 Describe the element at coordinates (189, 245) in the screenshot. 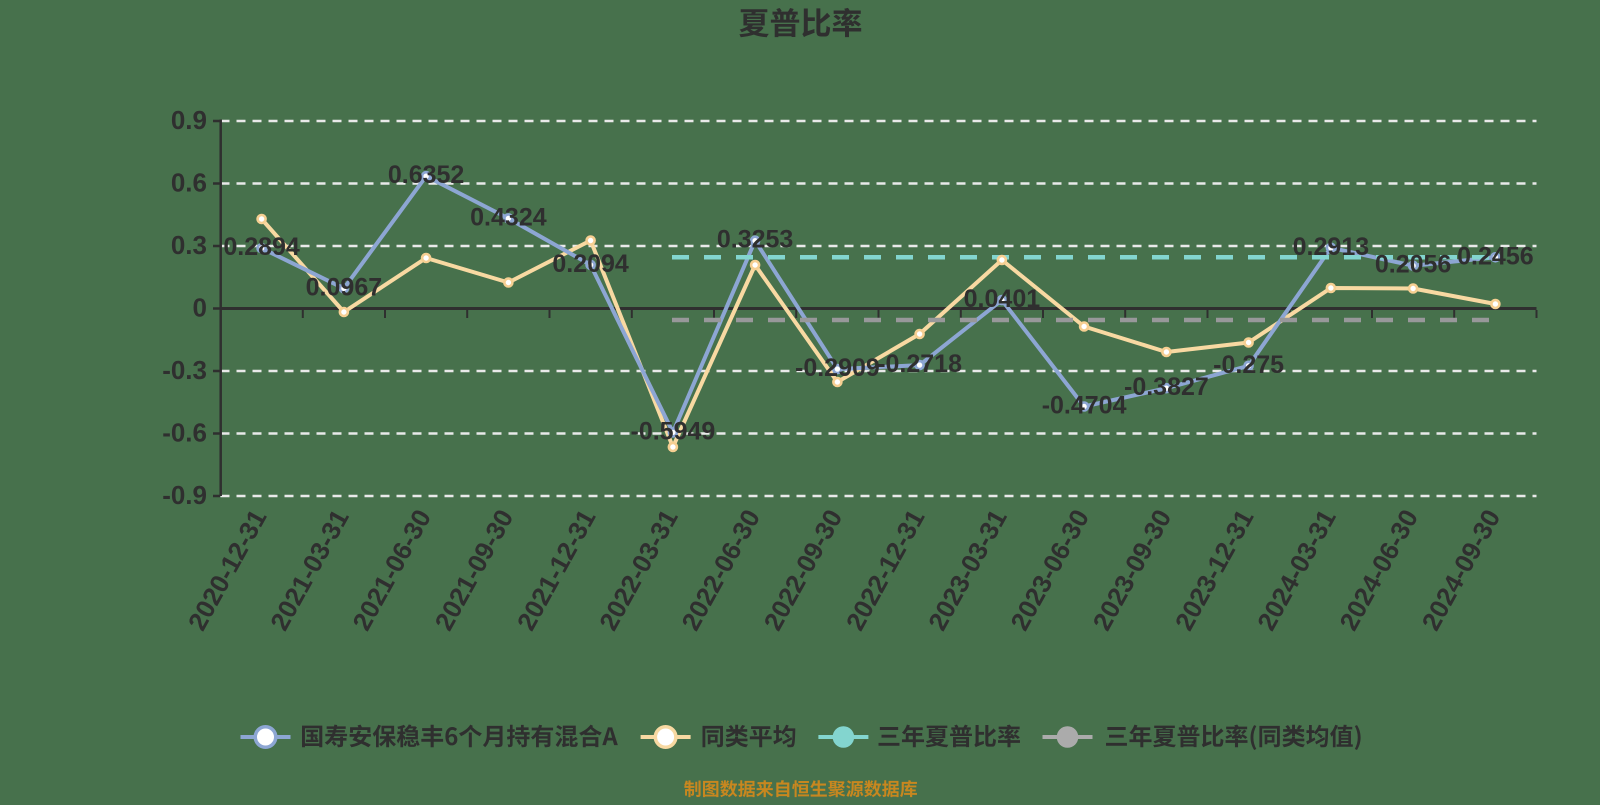

I see `svg-text: 0.3` at that location.